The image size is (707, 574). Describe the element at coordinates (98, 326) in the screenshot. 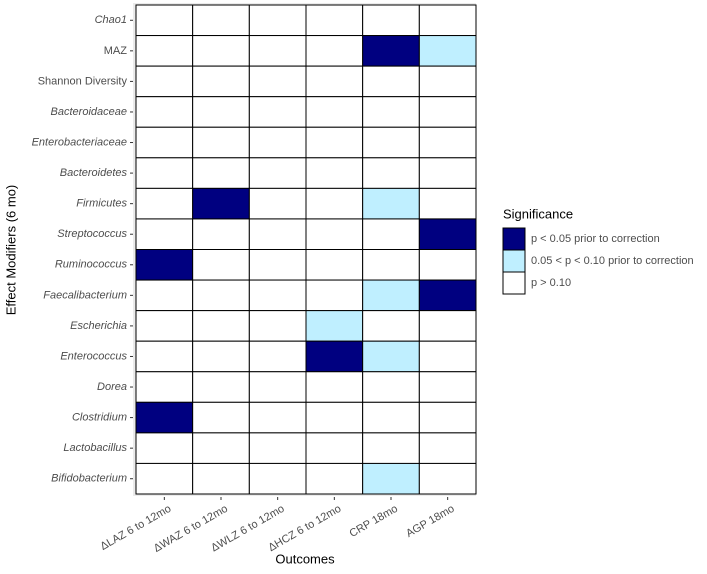

I see `y-tick-label: Escherichia` at that location.